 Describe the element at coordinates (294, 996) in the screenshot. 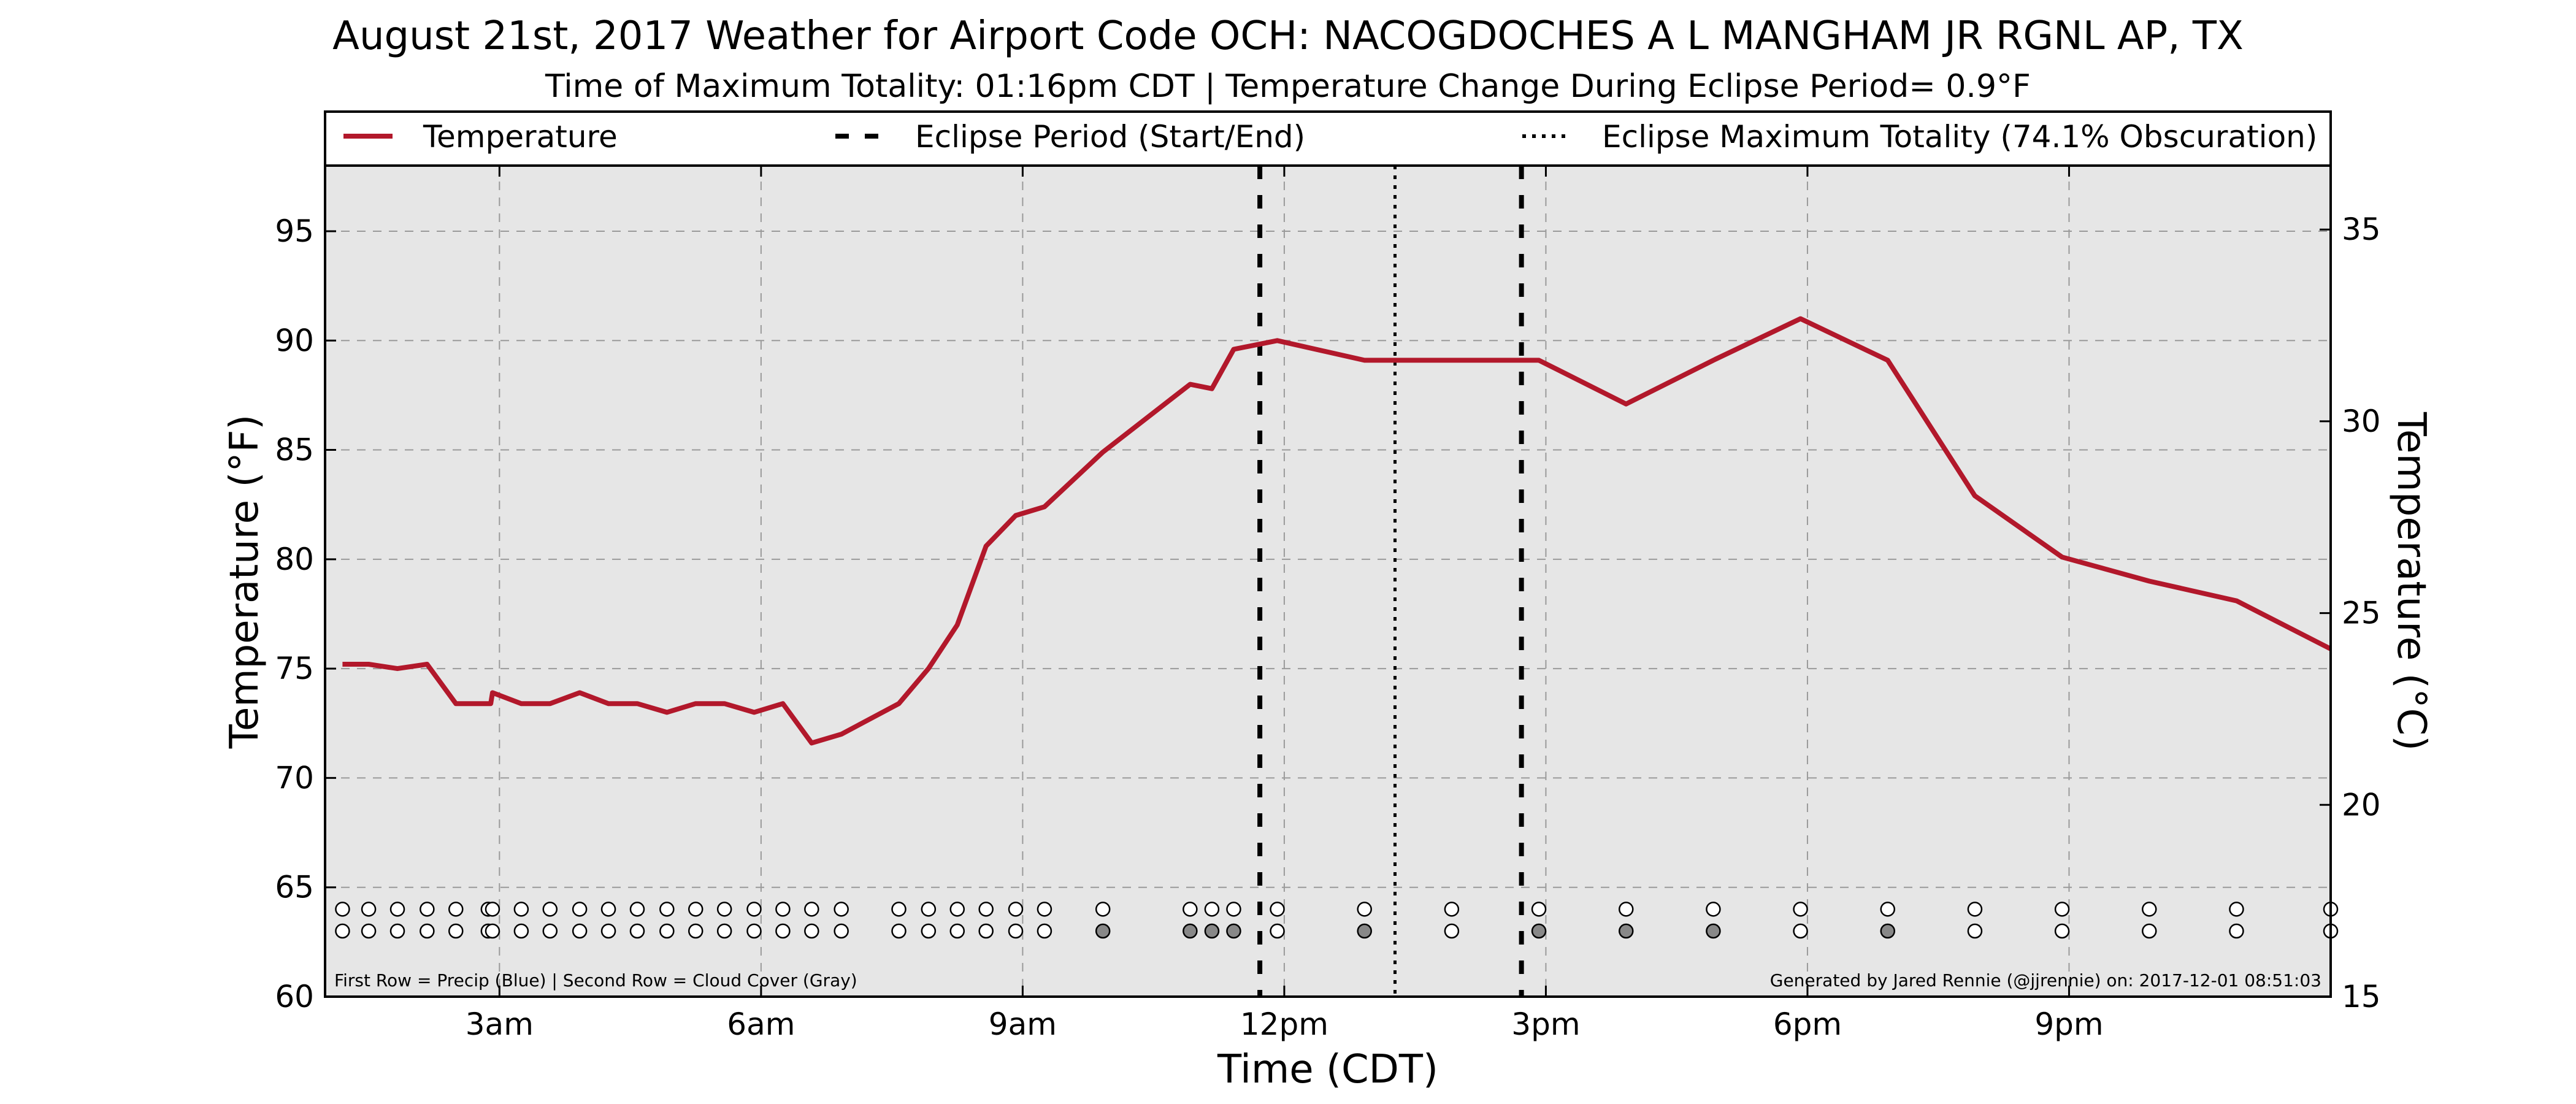

I see `y-tick-label: 60` at that location.